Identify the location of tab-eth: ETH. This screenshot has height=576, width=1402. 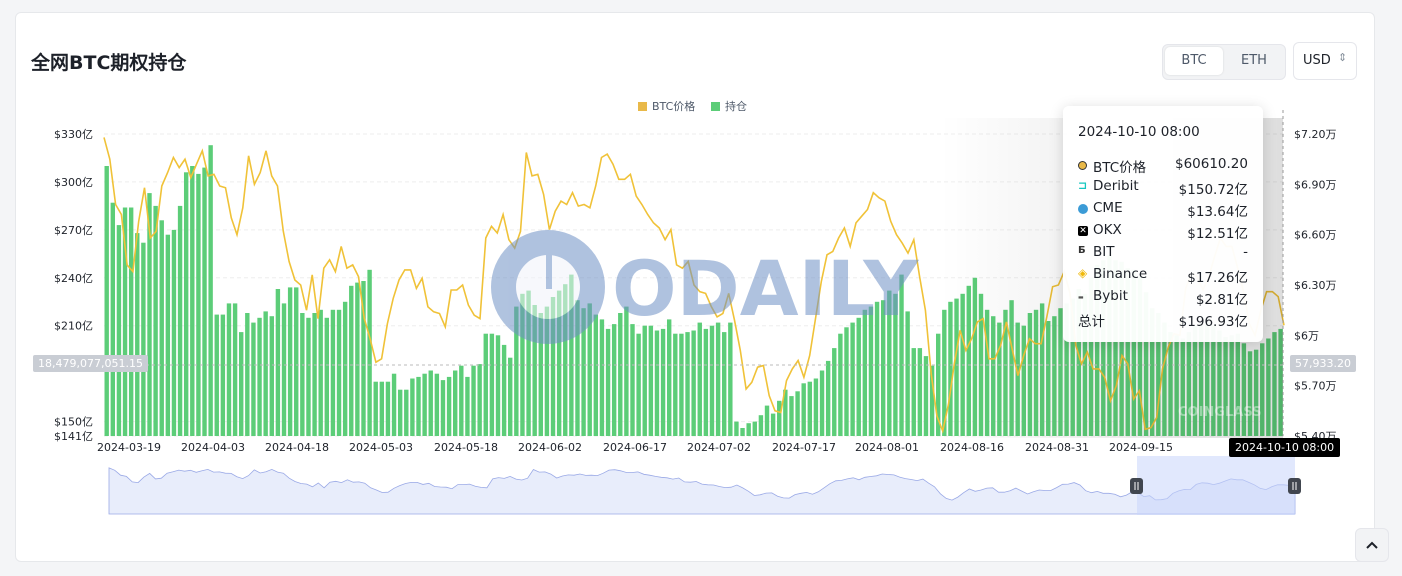
(1254, 60).